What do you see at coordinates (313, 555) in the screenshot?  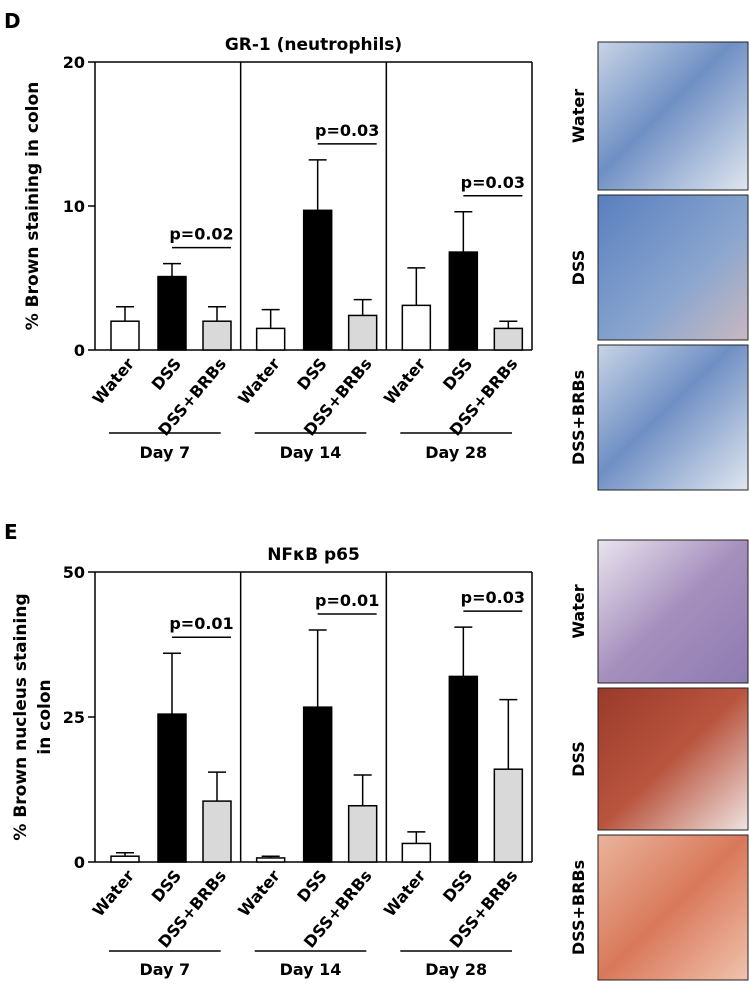 I see `chart-title: NFκB p65` at bounding box center [313, 555].